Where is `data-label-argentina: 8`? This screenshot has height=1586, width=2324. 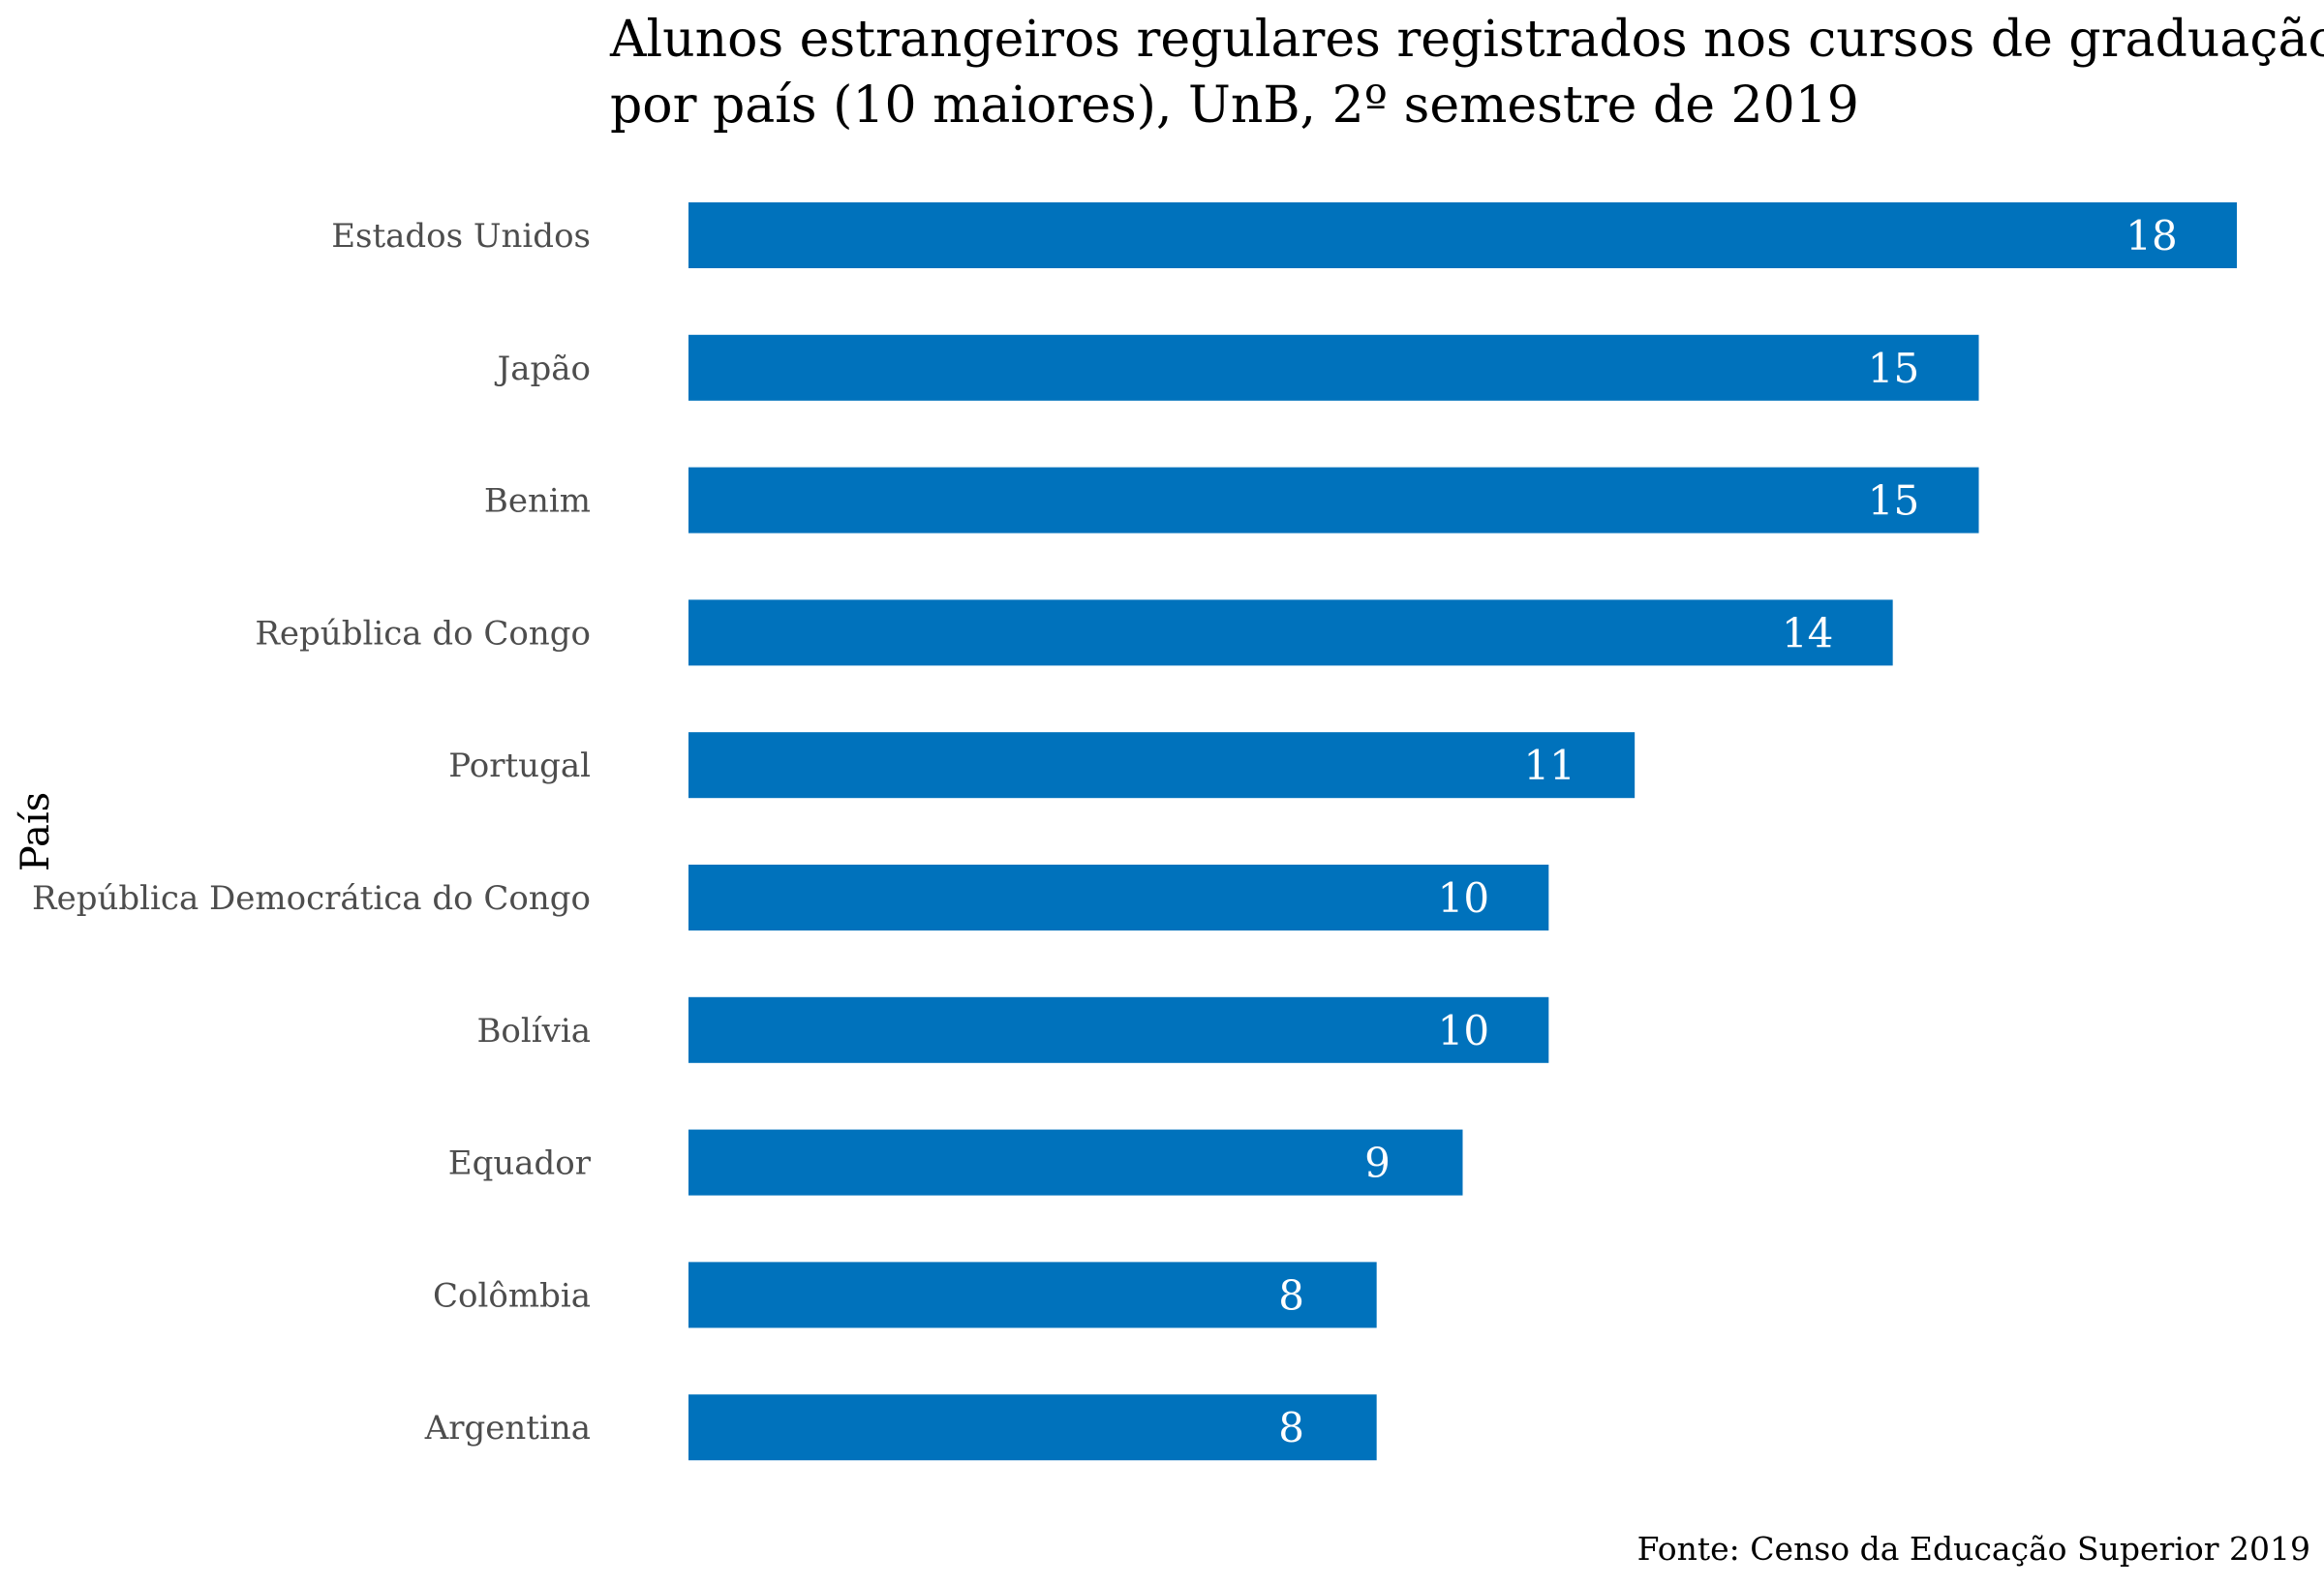 data-label-argentina: 8 is located at coordinates (1291, 1427).